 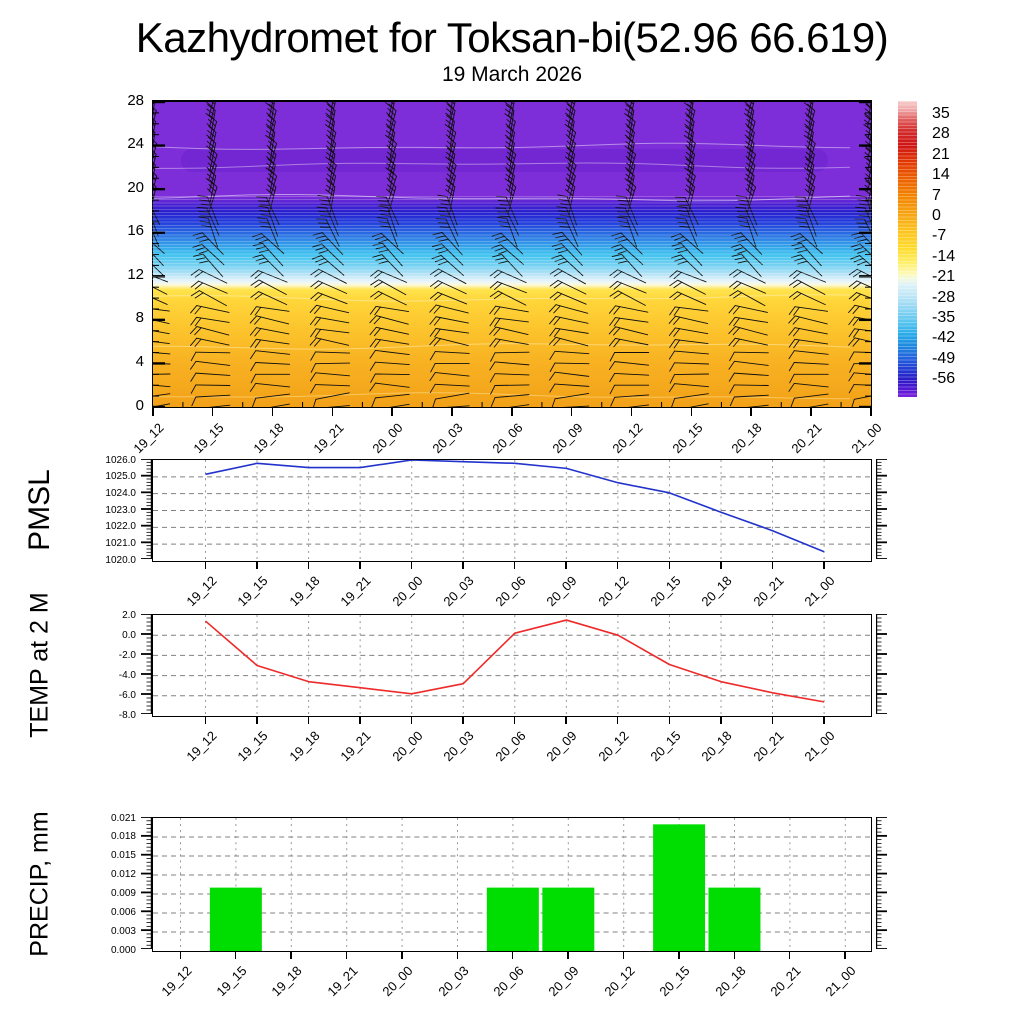 What do you see at coordinates (123, 912) in the screenshot?
I see `y-tick-label: 0.006` at bounding box center [123, 912].